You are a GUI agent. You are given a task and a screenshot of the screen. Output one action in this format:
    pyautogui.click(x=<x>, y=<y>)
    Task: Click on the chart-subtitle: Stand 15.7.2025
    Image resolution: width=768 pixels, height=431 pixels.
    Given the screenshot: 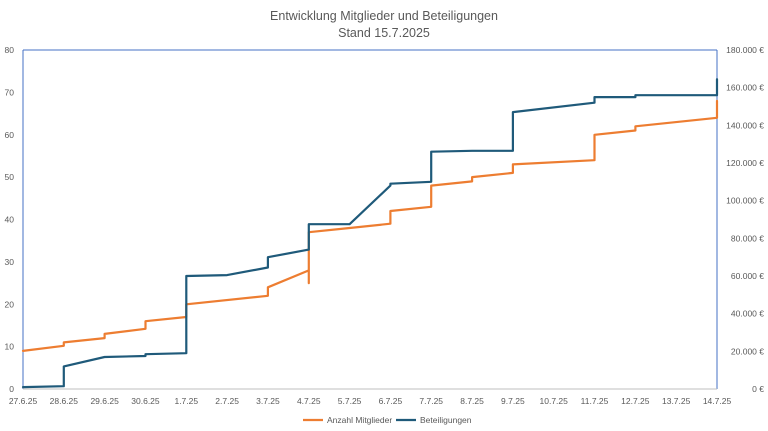 What is the action you would take?
    pyautogui.click(x=384, y=33)
    